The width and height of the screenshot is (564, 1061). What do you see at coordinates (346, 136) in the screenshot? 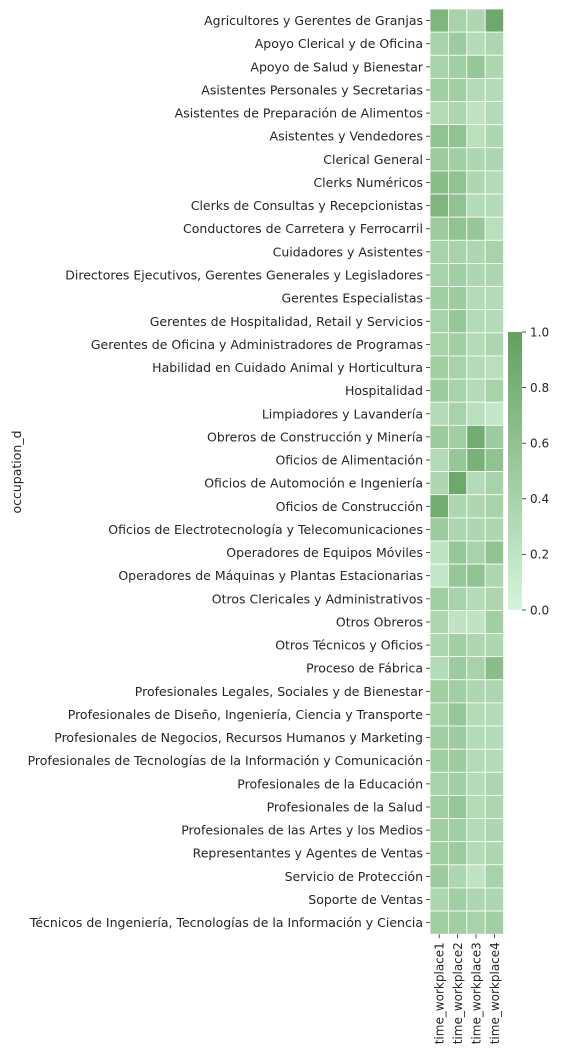
I see `row-label: Asistentes y Vendedores` at bounding box center [346, 136].